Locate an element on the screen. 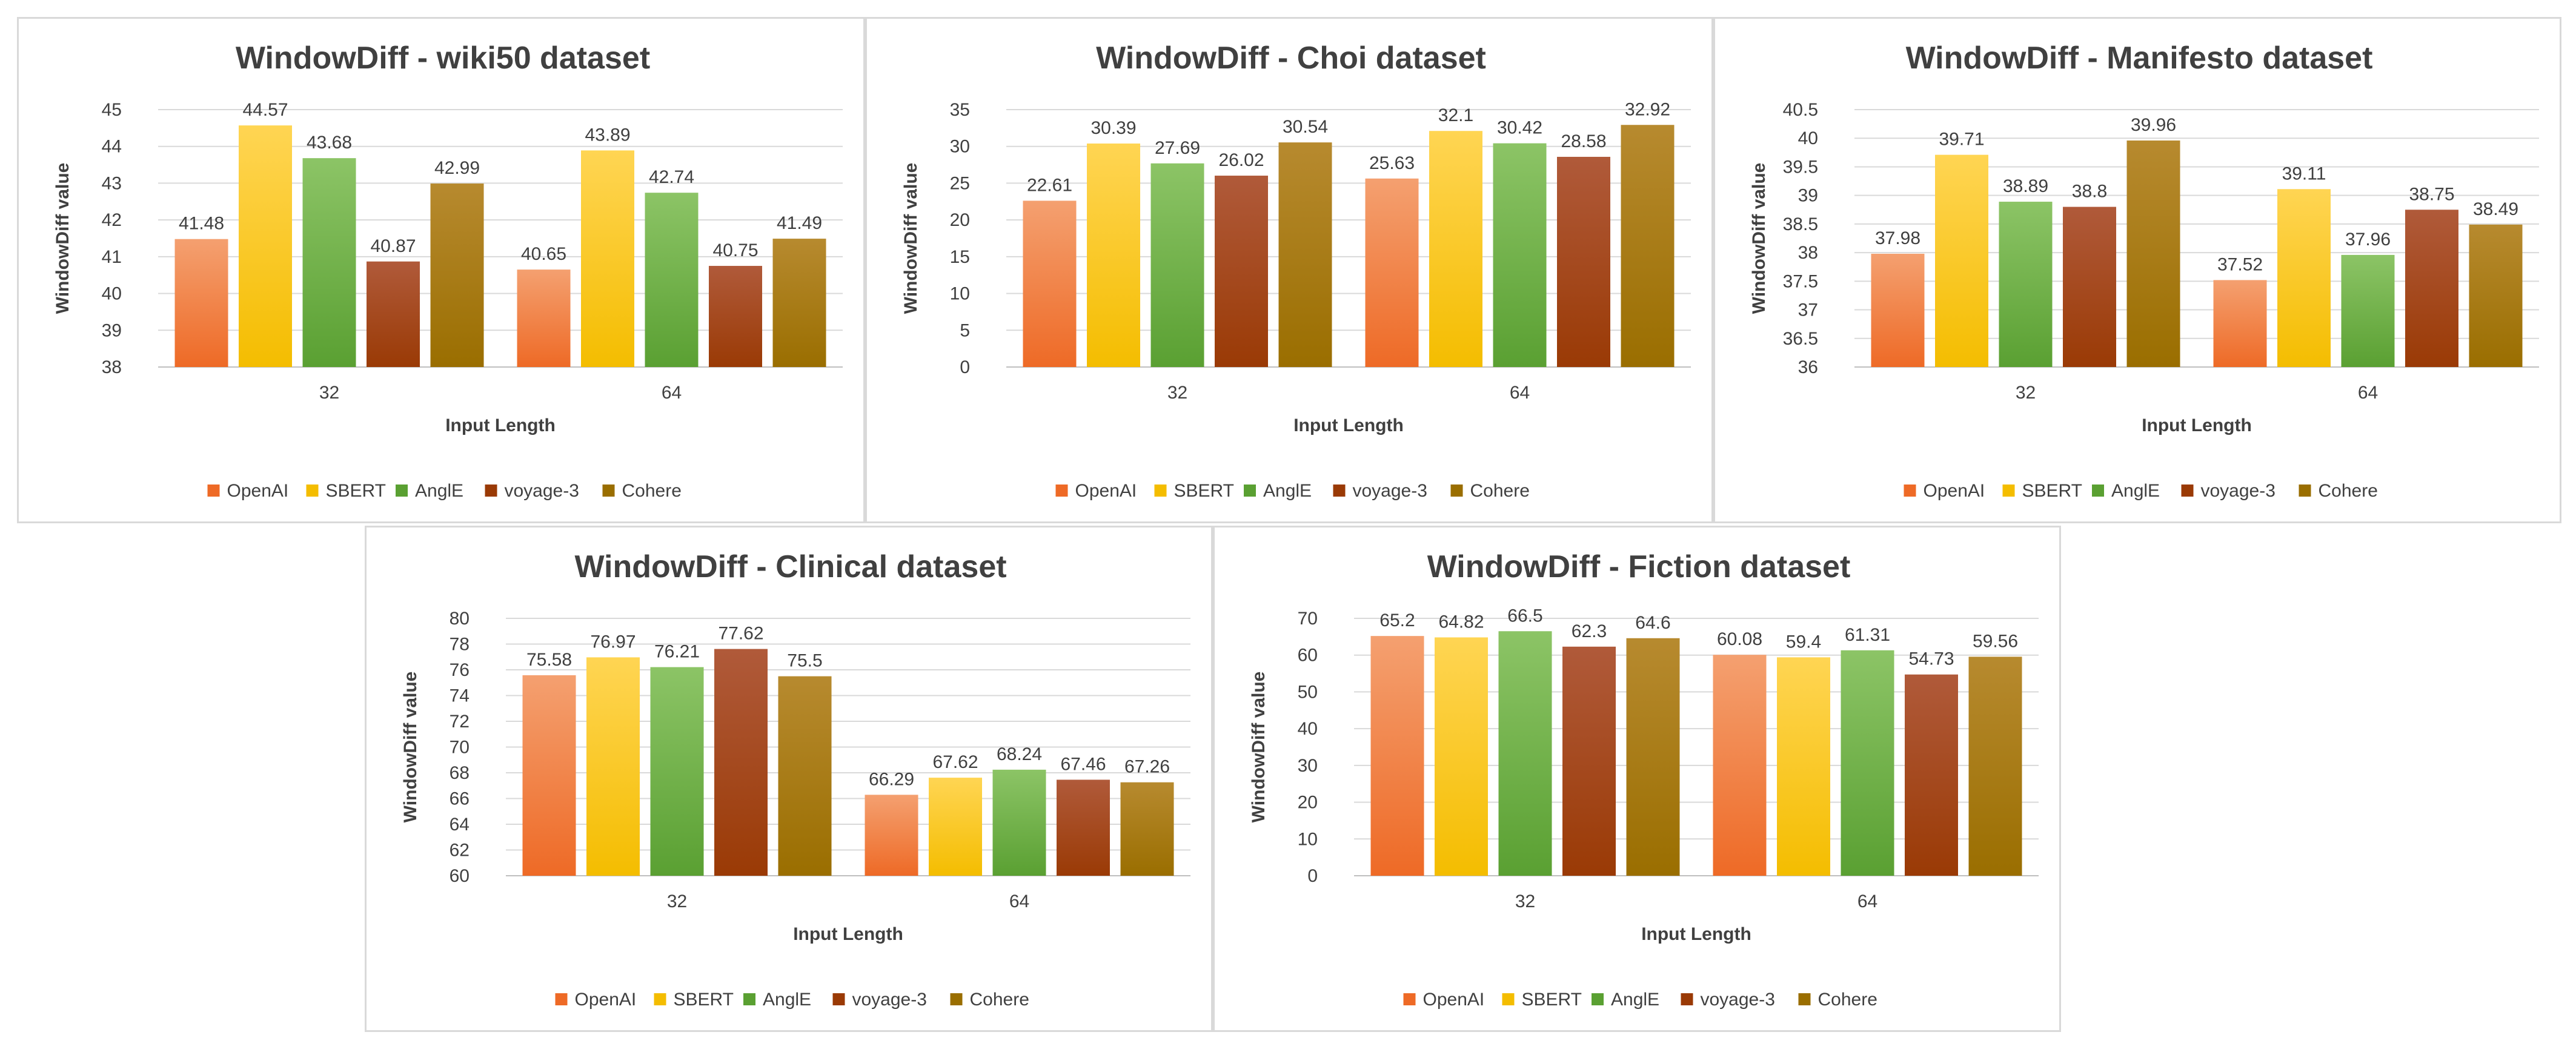  data-label: 44.57 is located at coordinates (265, 110).